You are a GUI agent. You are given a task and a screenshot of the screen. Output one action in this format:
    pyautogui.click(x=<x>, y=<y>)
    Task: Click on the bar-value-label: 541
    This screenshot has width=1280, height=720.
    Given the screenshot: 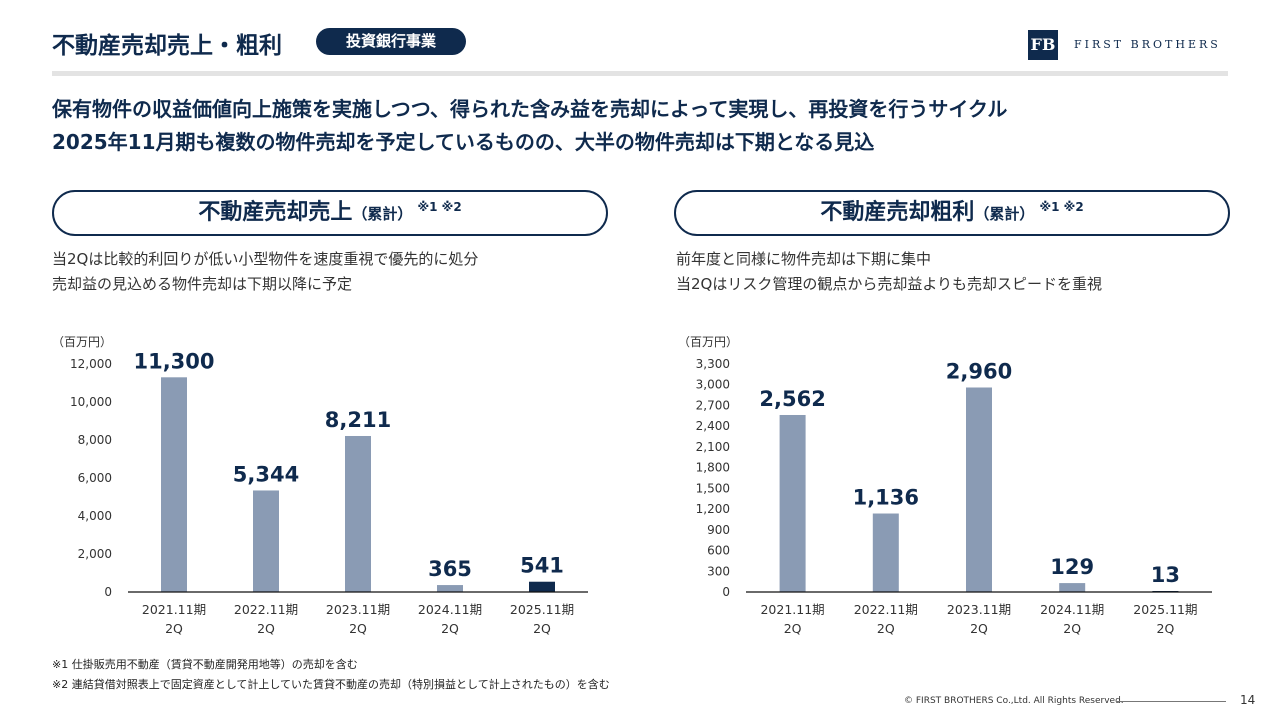 What is the action you would take?
    pyautogui.click(x=542, y=566)
    